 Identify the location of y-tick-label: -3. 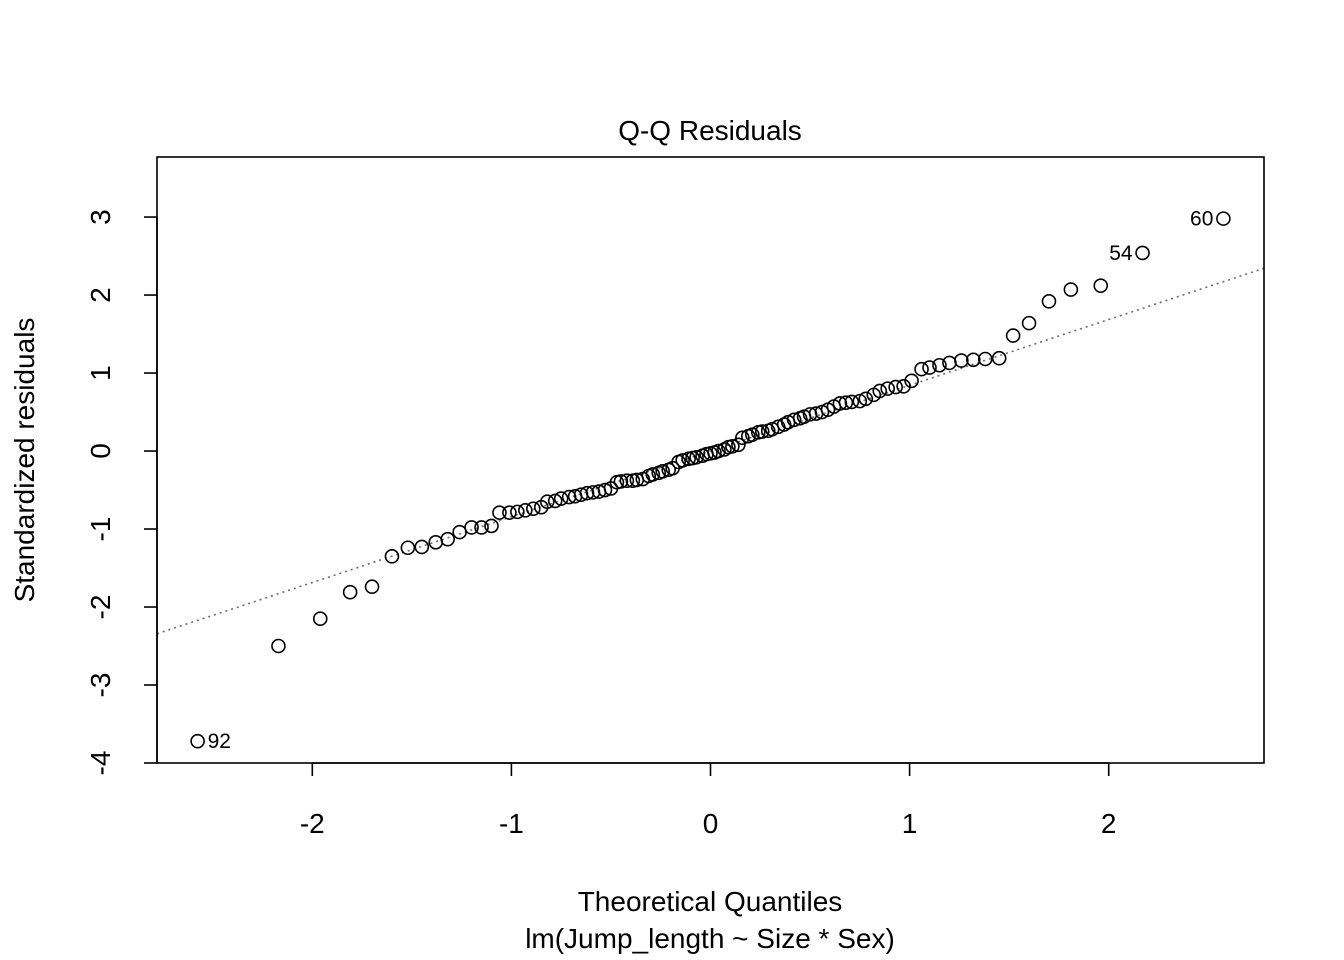
(100, 685).